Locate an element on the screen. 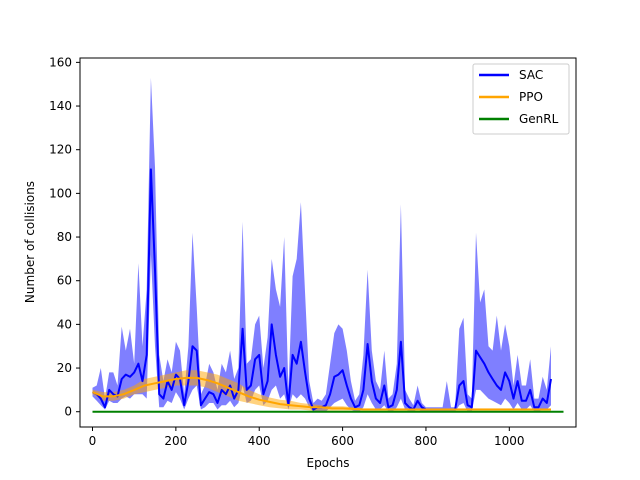 Image resolution: width=640 pixels, height=480 pixels. y-tick-label: 160 is located at coordinates (60, 62).